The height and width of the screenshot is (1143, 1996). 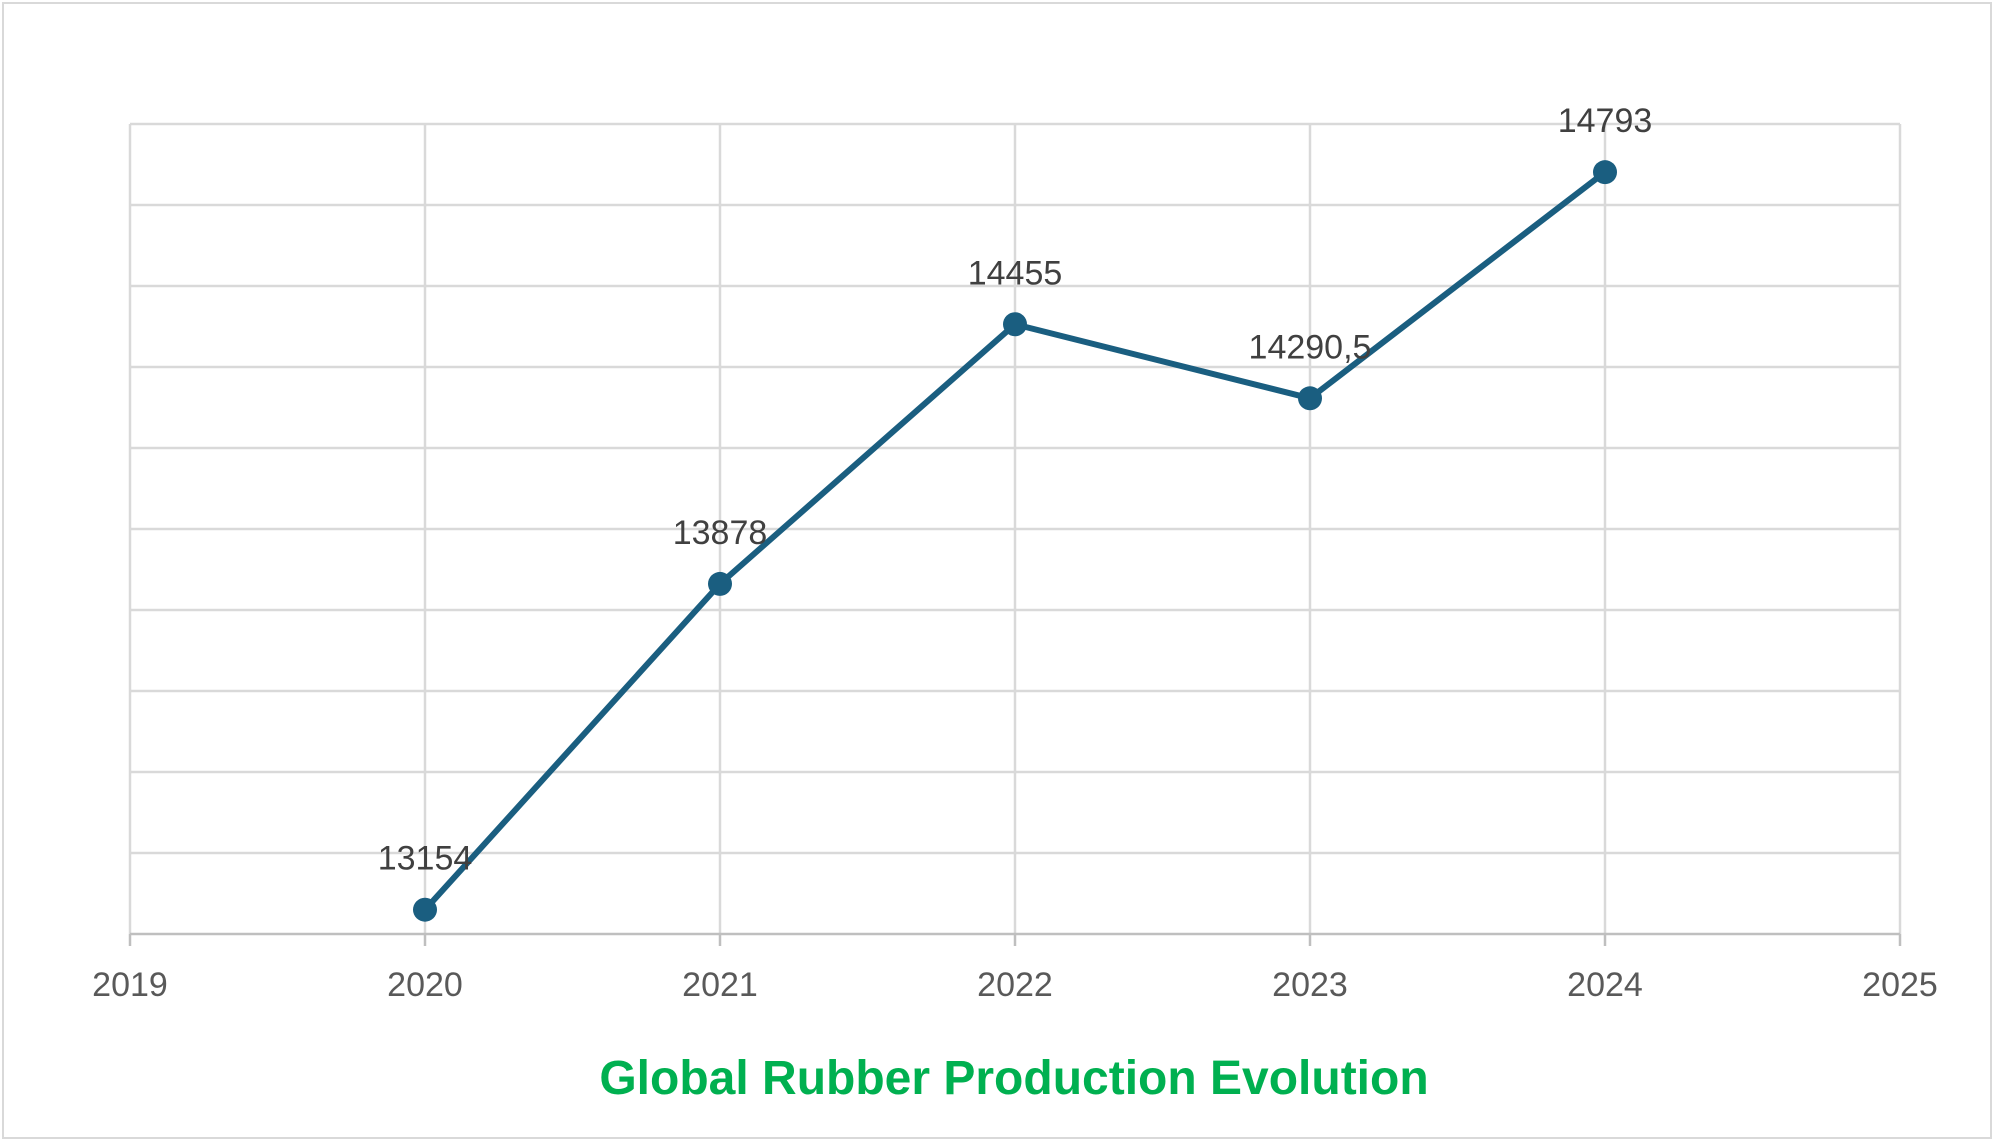 What do you see at coordinates (1015, 273) in the screenshot?
I see `data-label: 14455` at bounding box center [1015, 273].